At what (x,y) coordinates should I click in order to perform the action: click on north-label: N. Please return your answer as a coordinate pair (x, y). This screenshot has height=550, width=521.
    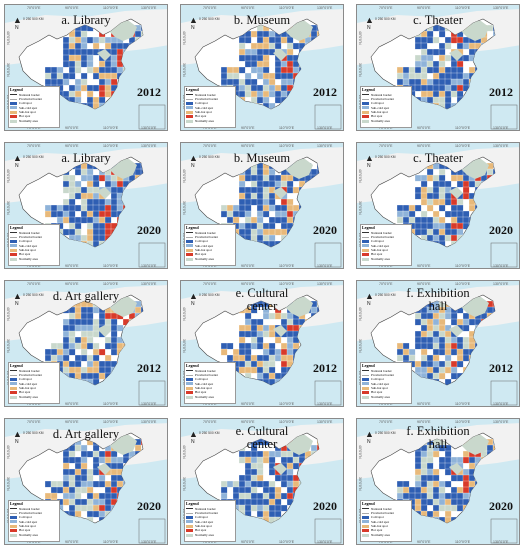
    Looking at the image, I should click on (193, 442).